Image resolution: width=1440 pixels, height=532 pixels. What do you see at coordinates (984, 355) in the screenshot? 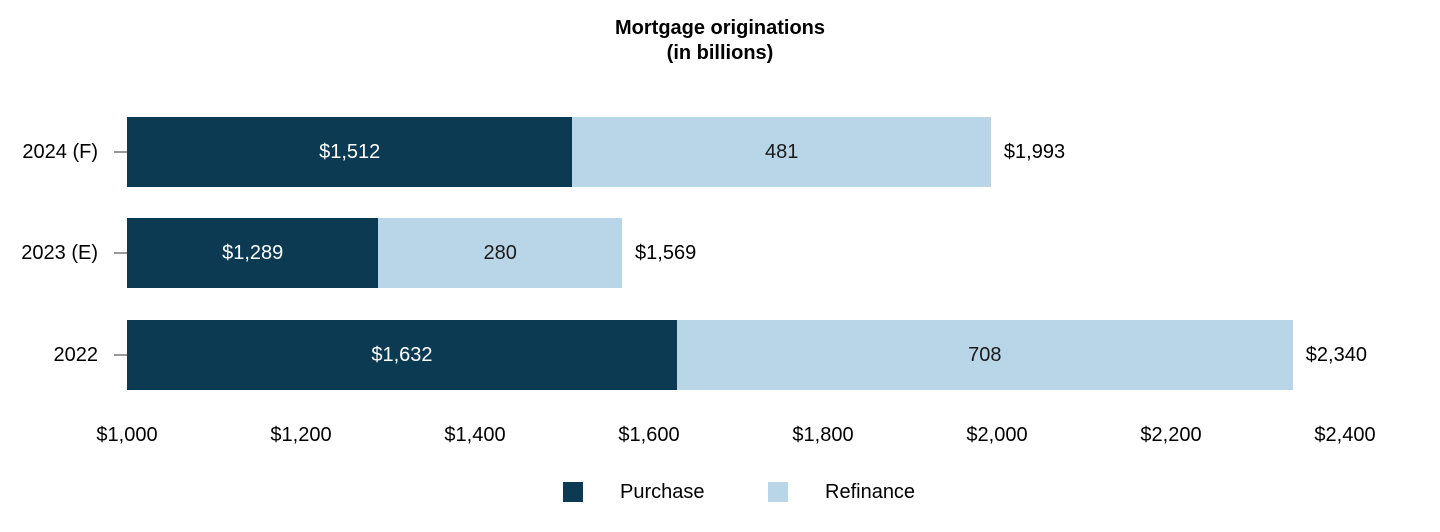
I see `bar-segment-refinance: 708` at bounding box center [984, 355].